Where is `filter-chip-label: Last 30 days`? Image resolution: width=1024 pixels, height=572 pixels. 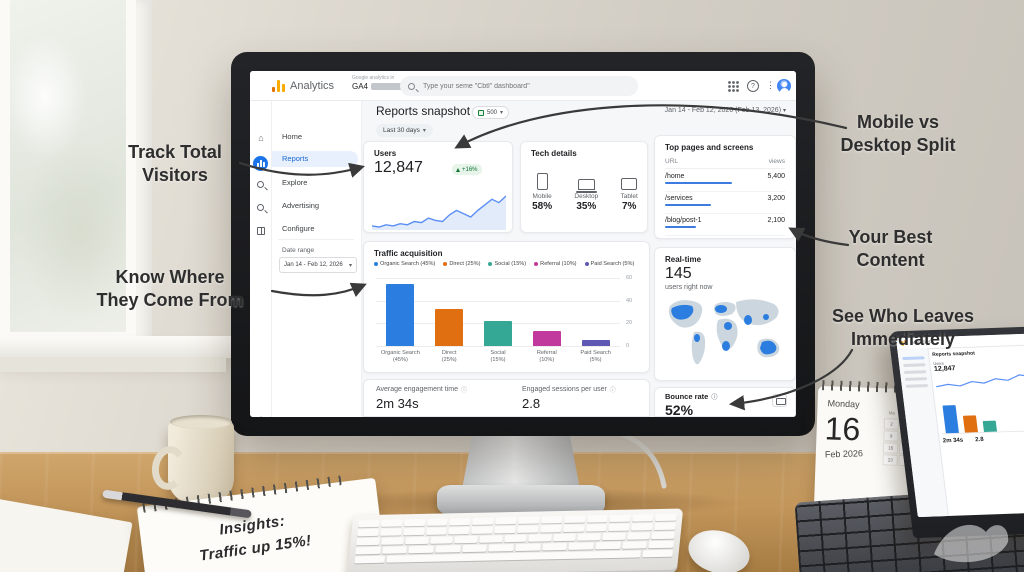 filter-chip-label: Last 30 days is located at coordinates (401, 130).